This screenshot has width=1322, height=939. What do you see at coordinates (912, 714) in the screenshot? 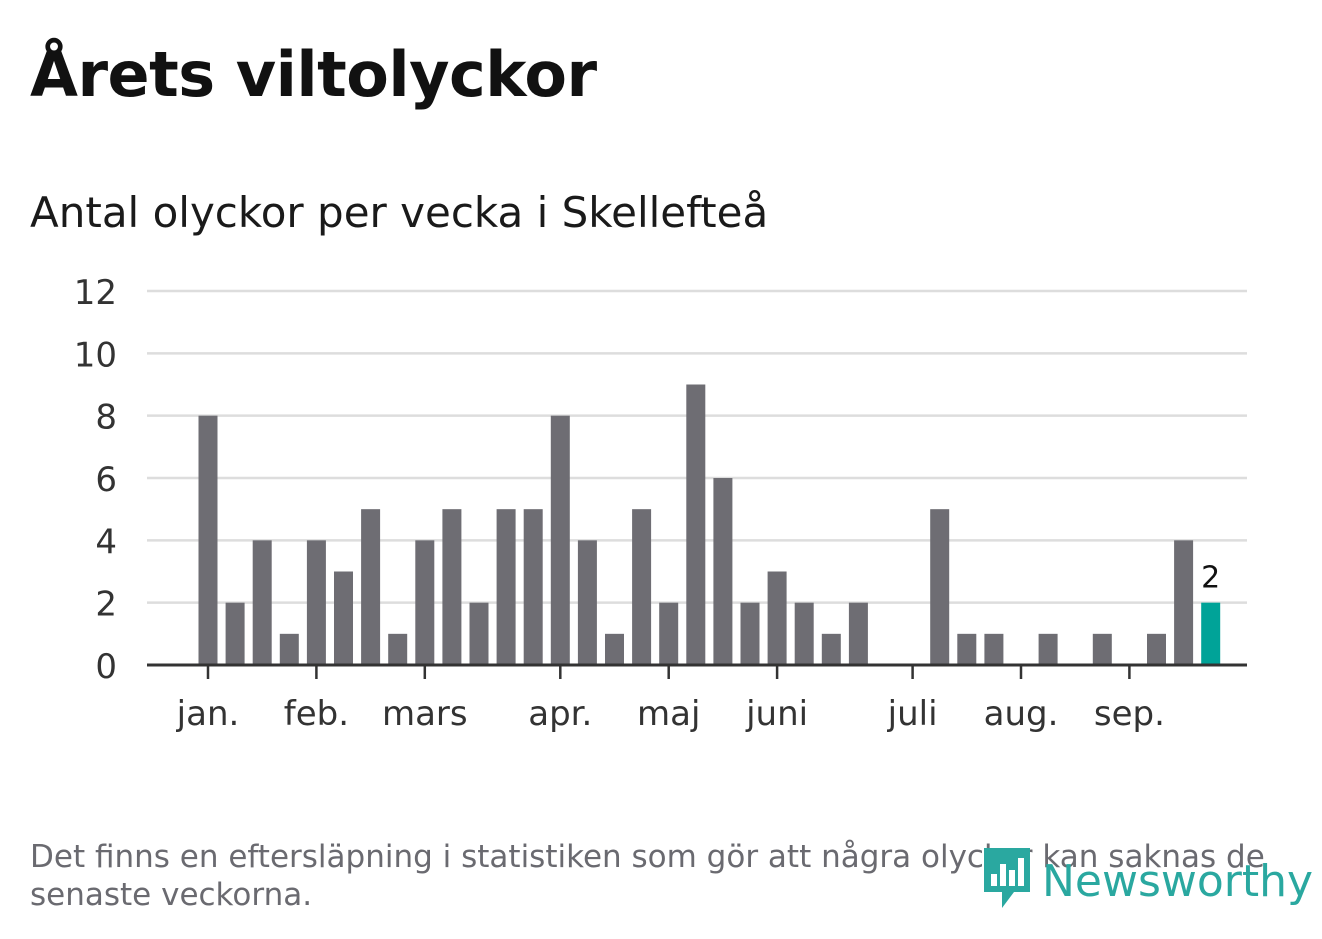
I see `x-tick-label: juli` at bounding box center [912, 714].